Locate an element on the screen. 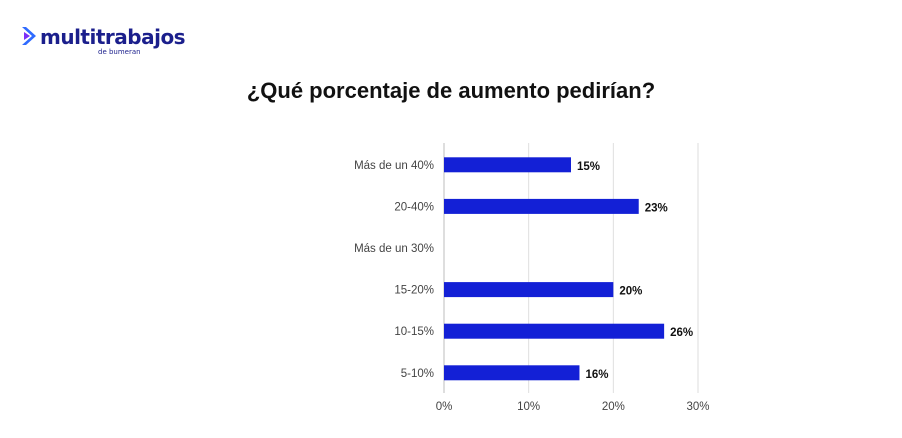 This screenshot has height=438, width=902. category-label: 10-15% is located at coordinates (414, 332).